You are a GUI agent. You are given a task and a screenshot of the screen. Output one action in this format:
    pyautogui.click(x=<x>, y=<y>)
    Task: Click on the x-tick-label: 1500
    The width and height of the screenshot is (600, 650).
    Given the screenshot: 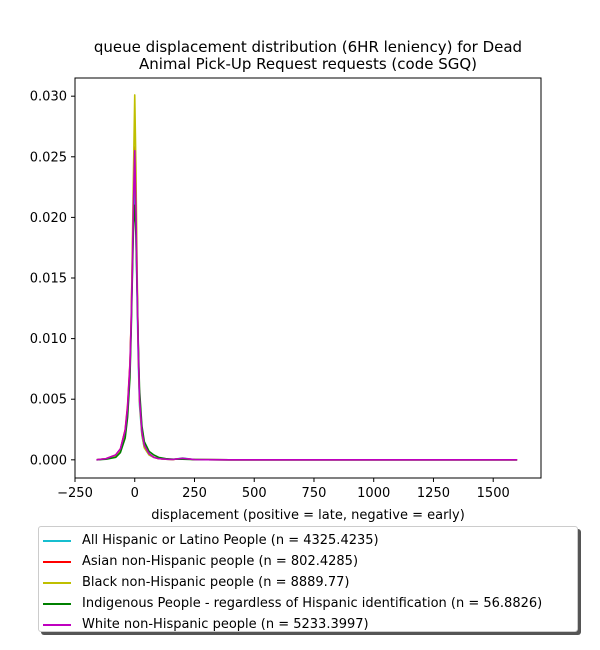 What is the action you would take?
    pyautogui.click(x=493, y=493)
    